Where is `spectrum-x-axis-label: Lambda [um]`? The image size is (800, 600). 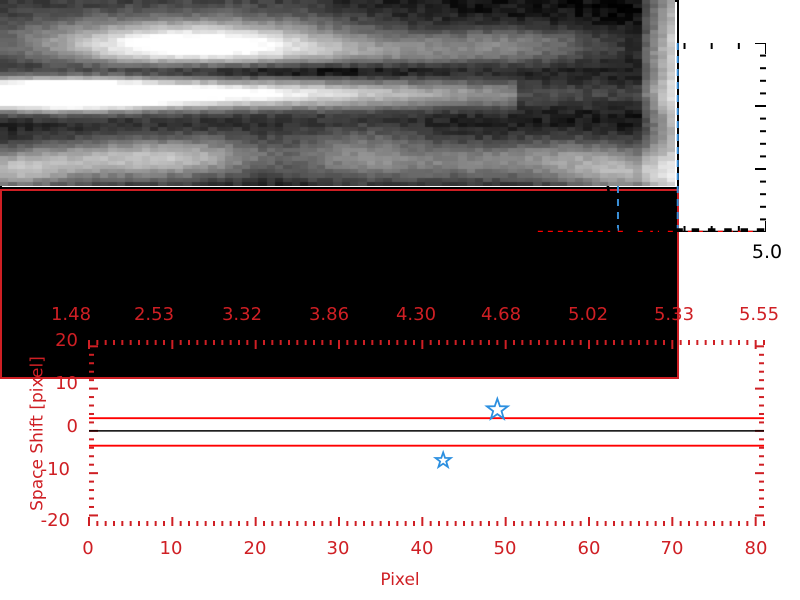 spectrum-x-axis-label: Lambda [um] is located at coordinates (400, 289).